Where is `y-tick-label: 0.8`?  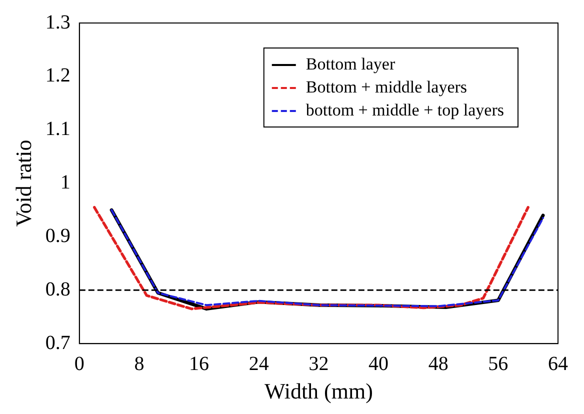 y-tick-label: 0.8 is located at coordinates (57, 289).